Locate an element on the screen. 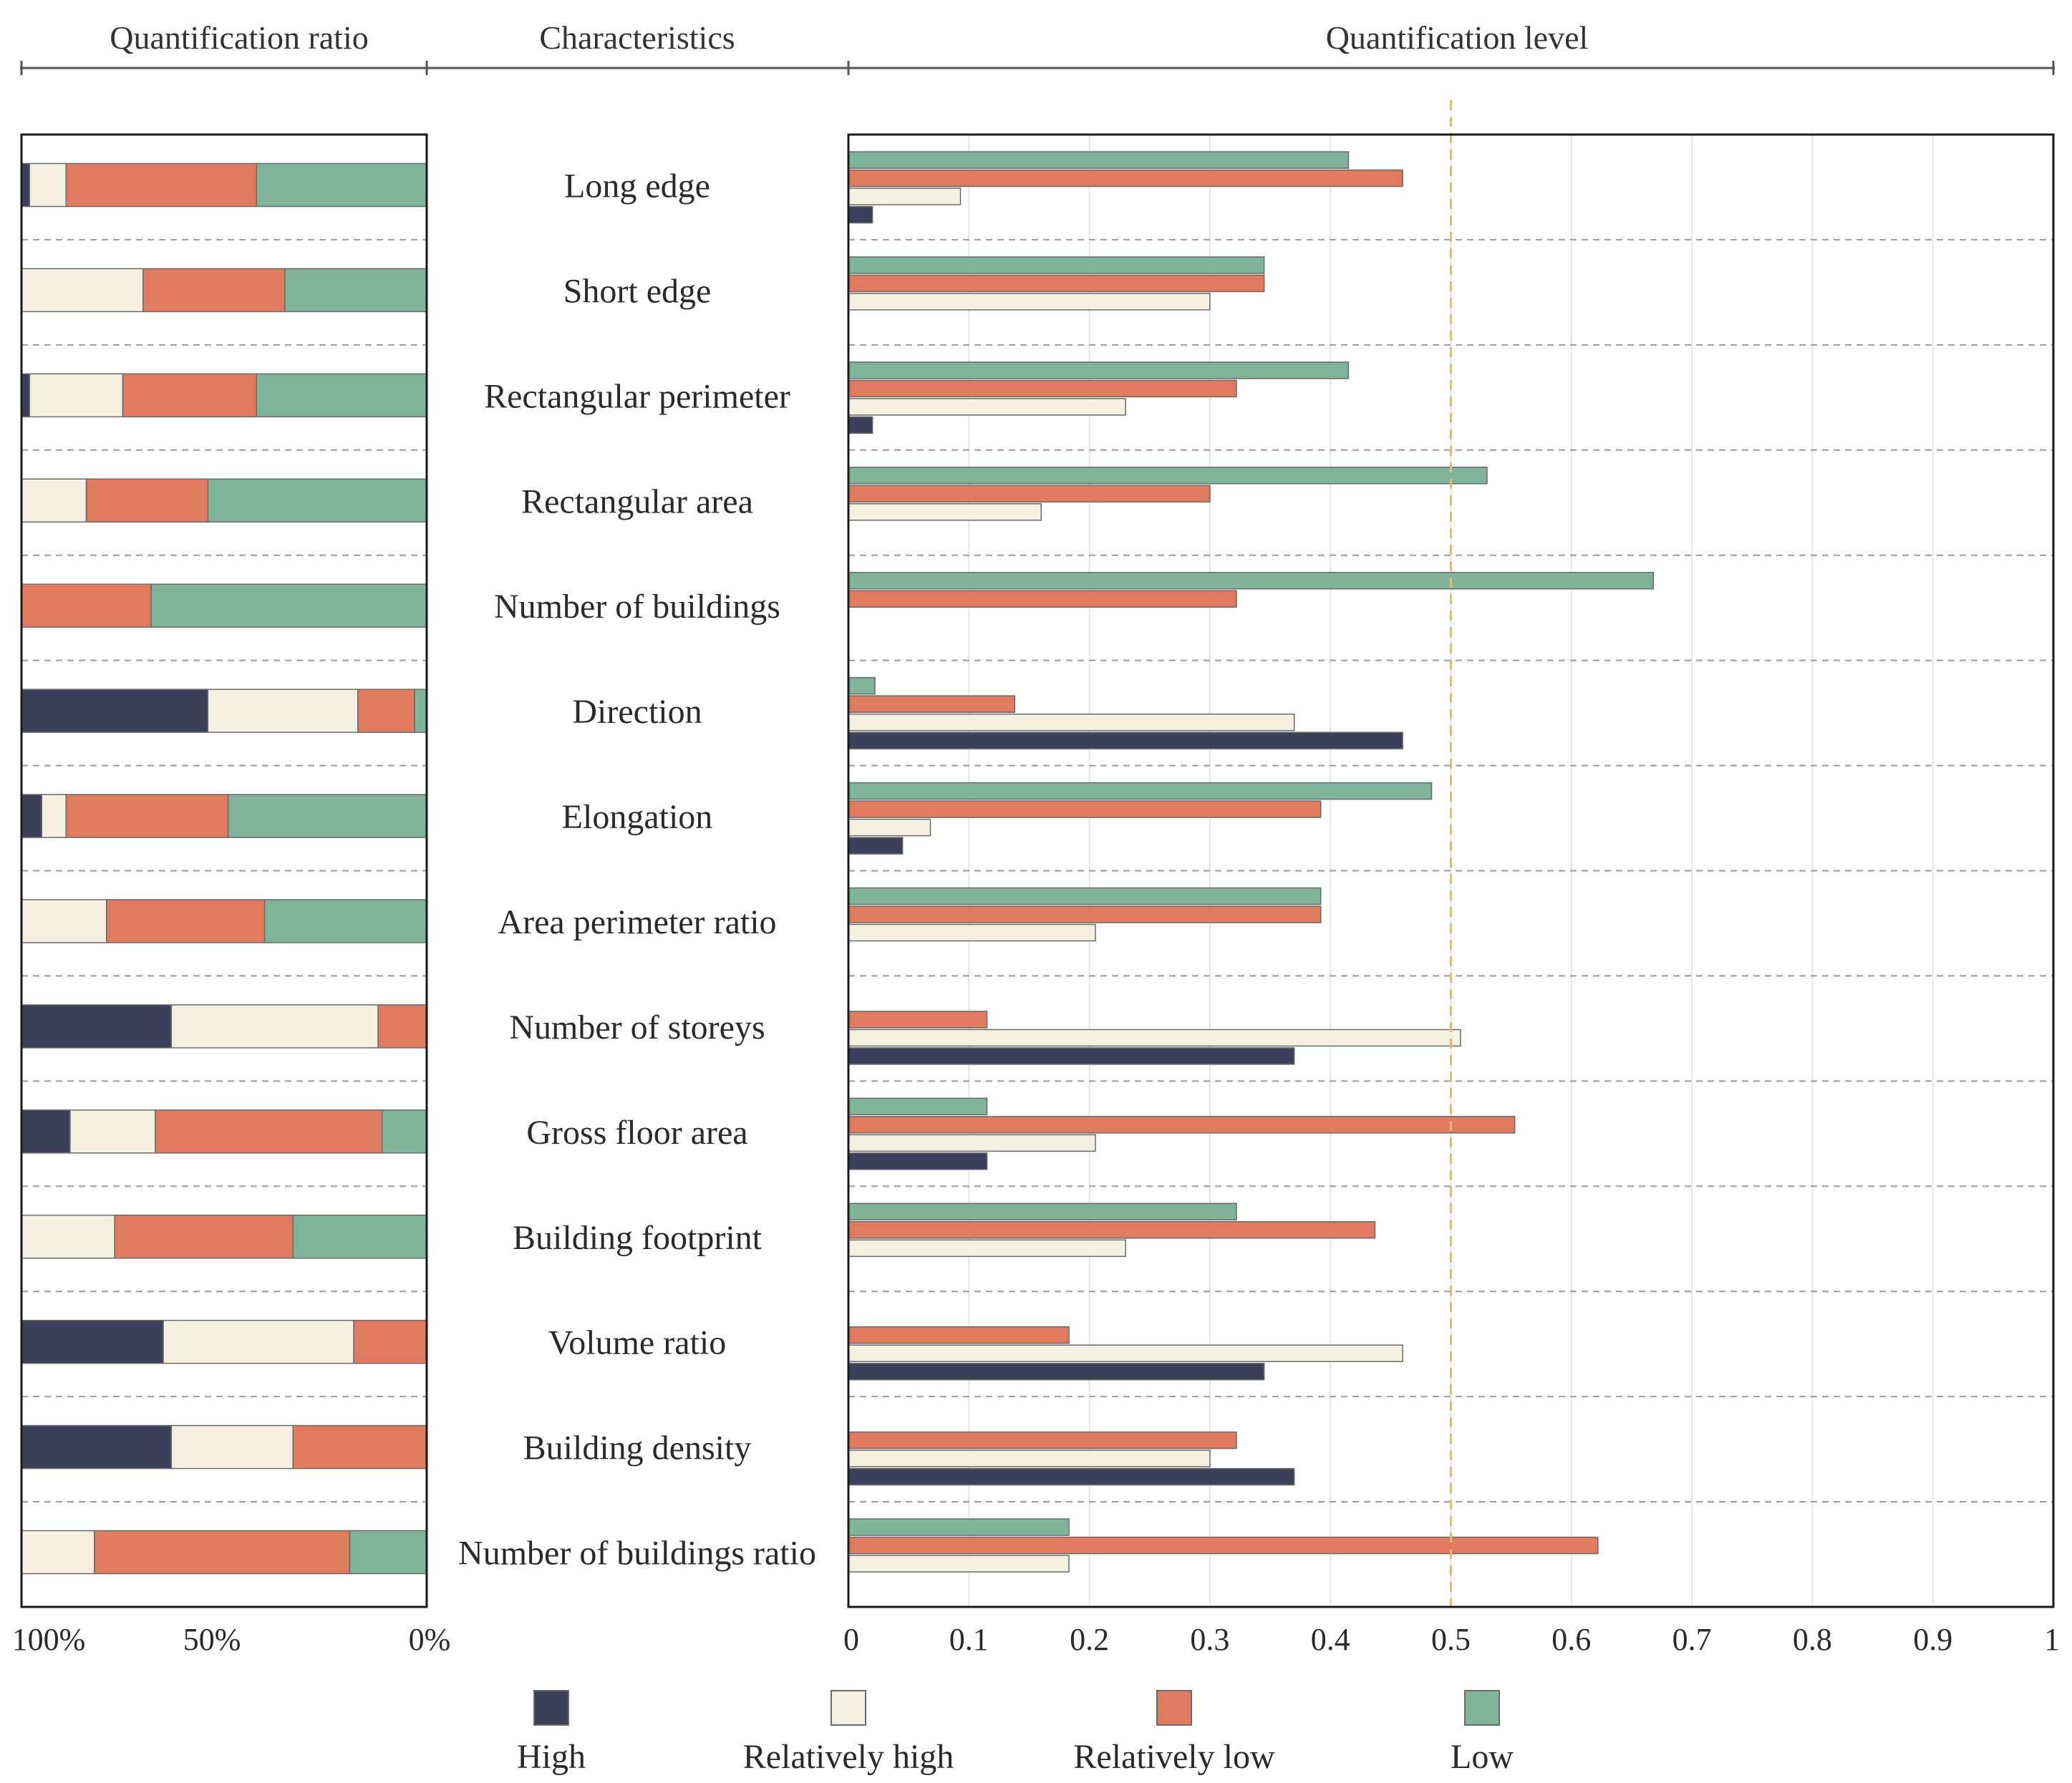 The height and width of the screenshot is (1783, 2072). ratio-axis-ticks: 100% 50% 0% is located at coordinates (231, 1639).